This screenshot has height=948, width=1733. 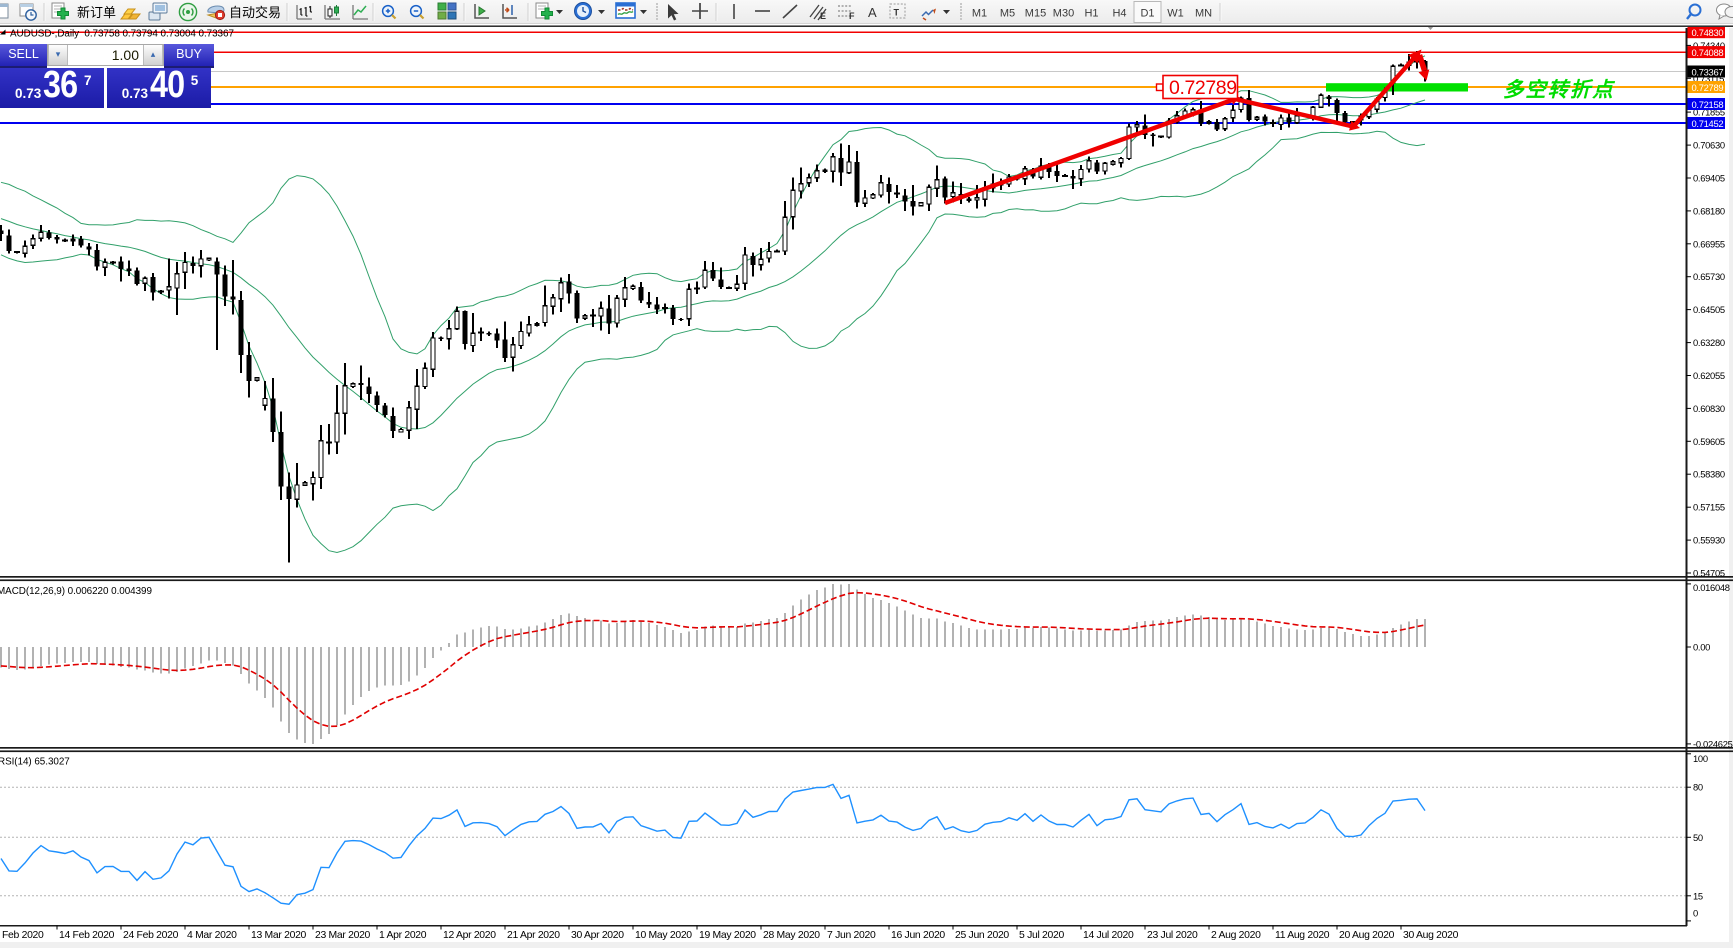 I want to click on svg-text: 0.63280, so click(x=1709, y=342).